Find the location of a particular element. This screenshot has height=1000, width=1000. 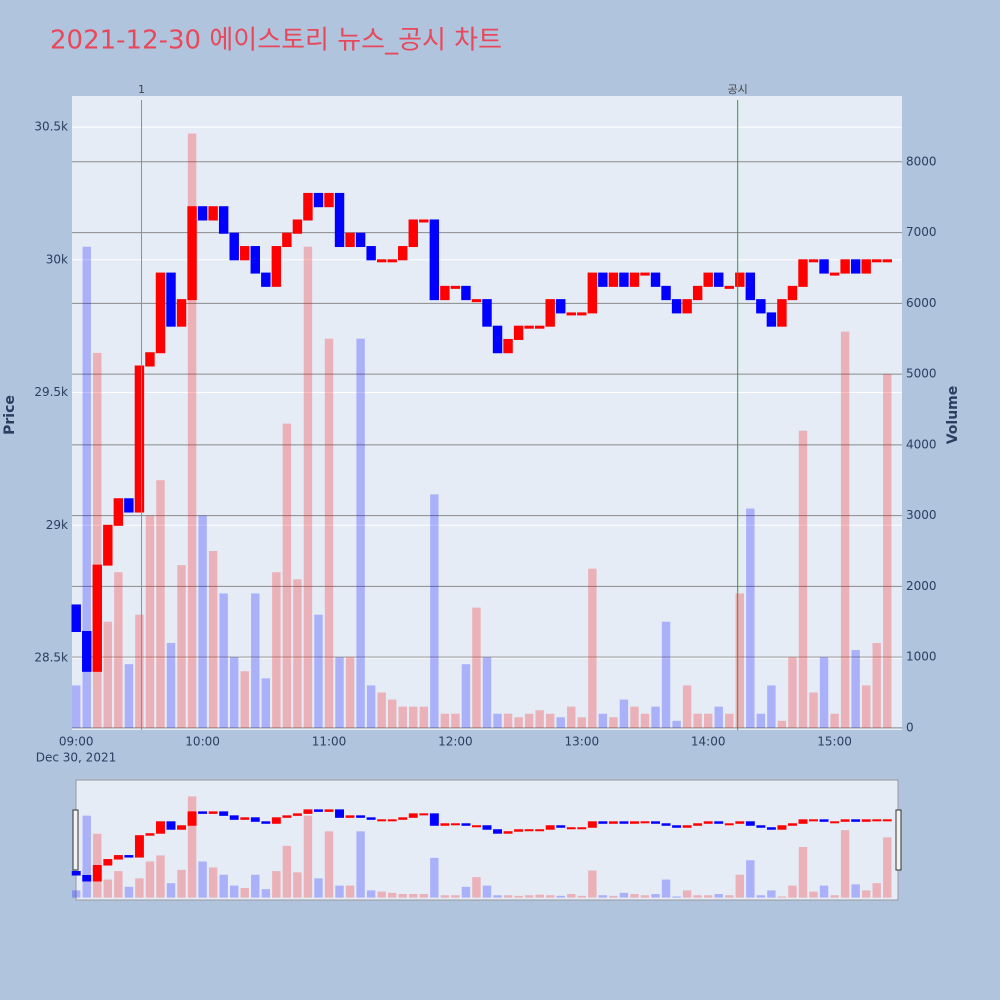

x-tick-label: 15:00 is located at coordinates (834, 742).